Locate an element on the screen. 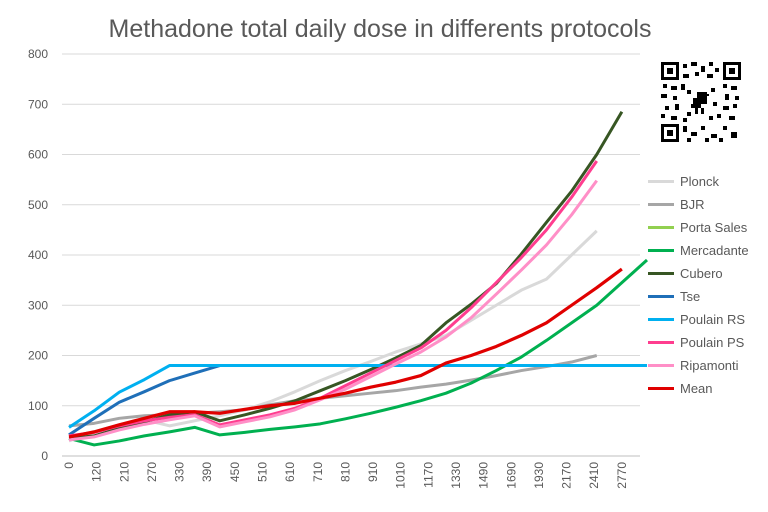 Image resolution: width=768 pixels, height=512 pixels. legend-item: Porta Sales is located at coordinates (698, 227).